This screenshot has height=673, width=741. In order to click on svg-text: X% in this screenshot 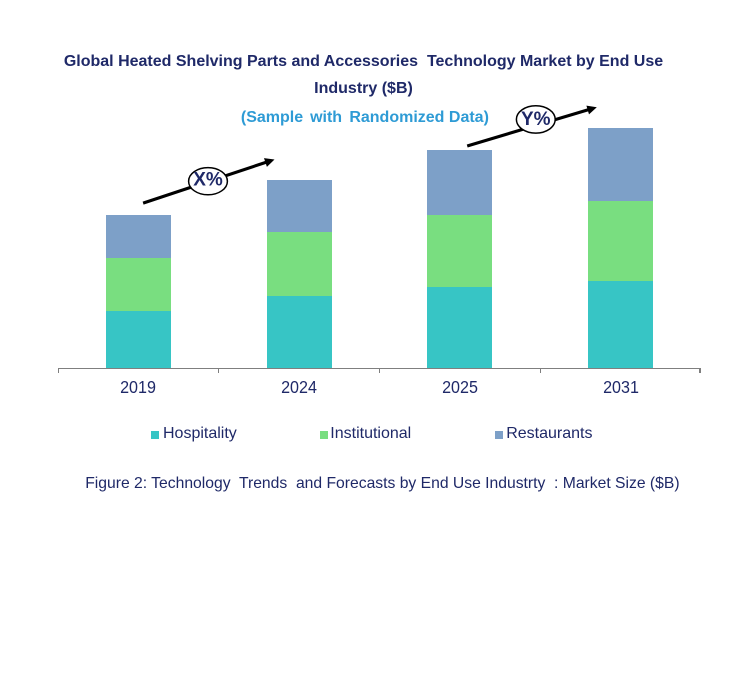, I will do `click(208, 180)`.